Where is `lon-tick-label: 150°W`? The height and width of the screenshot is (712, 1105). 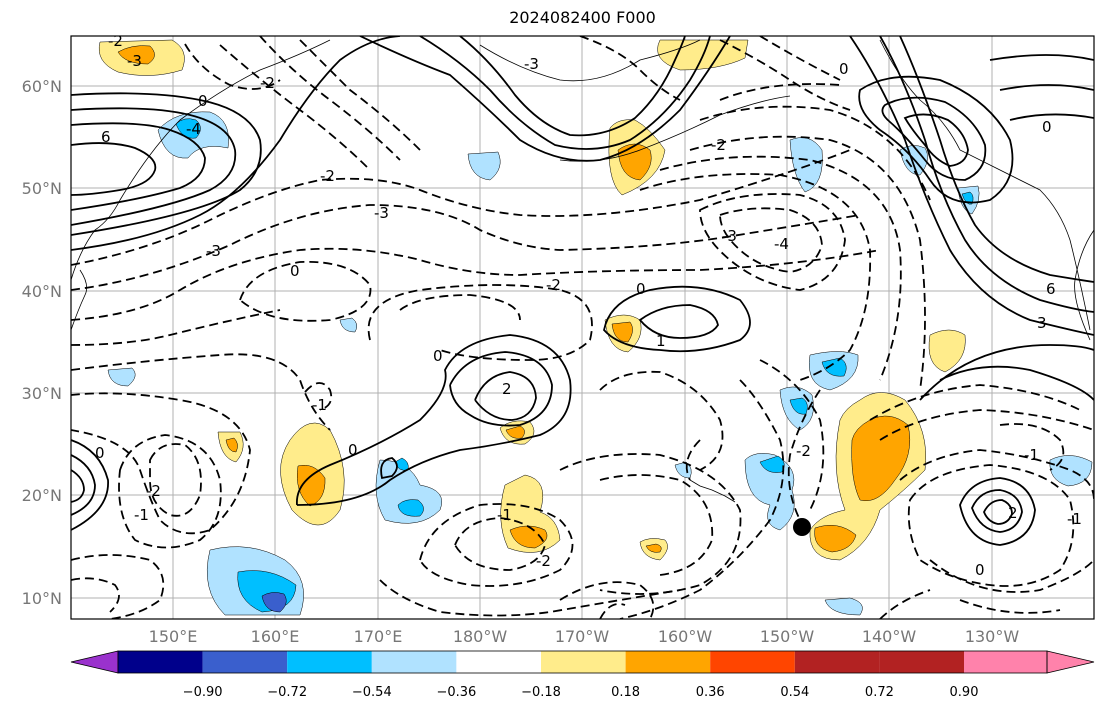 lon-tick-label: 150°W is located at coordinates (787, 636).